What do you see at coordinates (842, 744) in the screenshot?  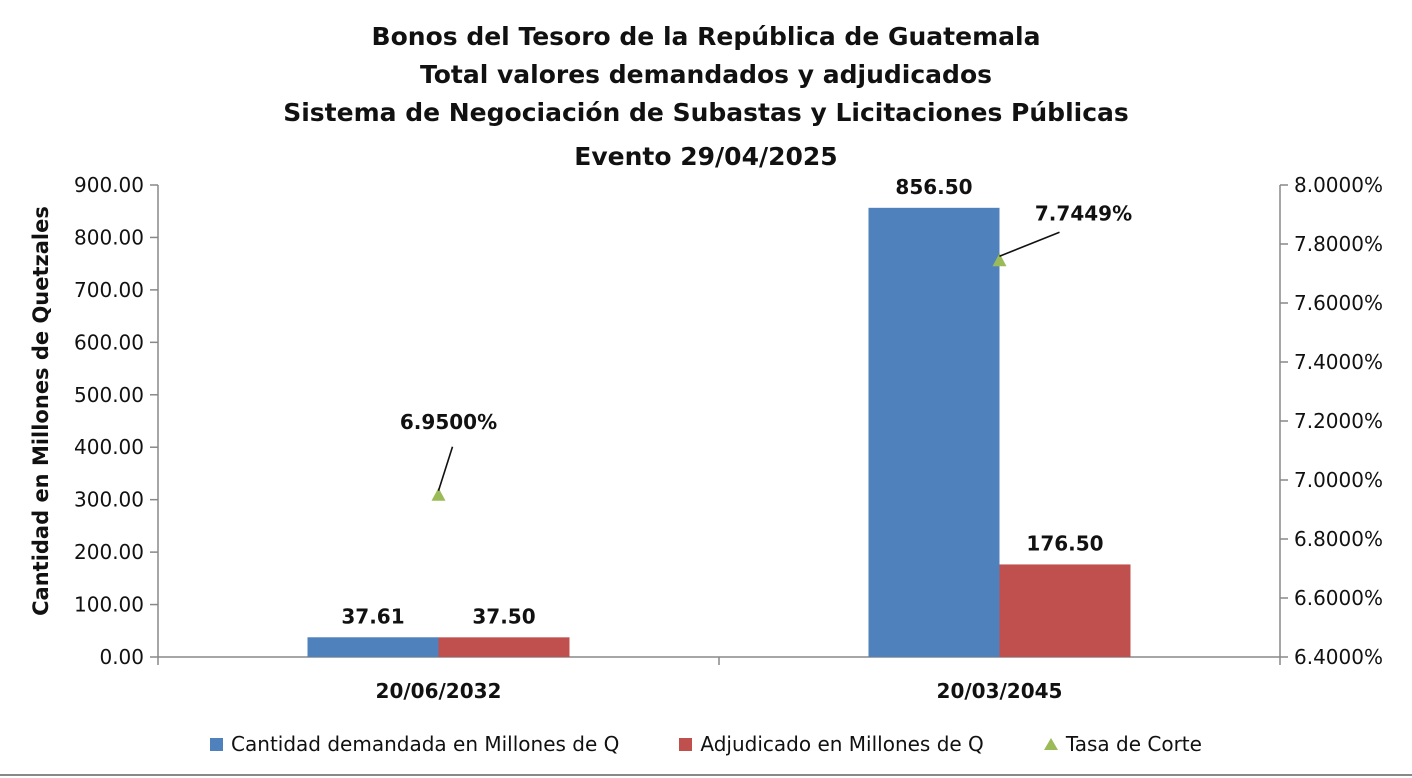 I see `legend-label-adjudicado: Adjudicado en Millones de Q` at bounding box center [842, 744].